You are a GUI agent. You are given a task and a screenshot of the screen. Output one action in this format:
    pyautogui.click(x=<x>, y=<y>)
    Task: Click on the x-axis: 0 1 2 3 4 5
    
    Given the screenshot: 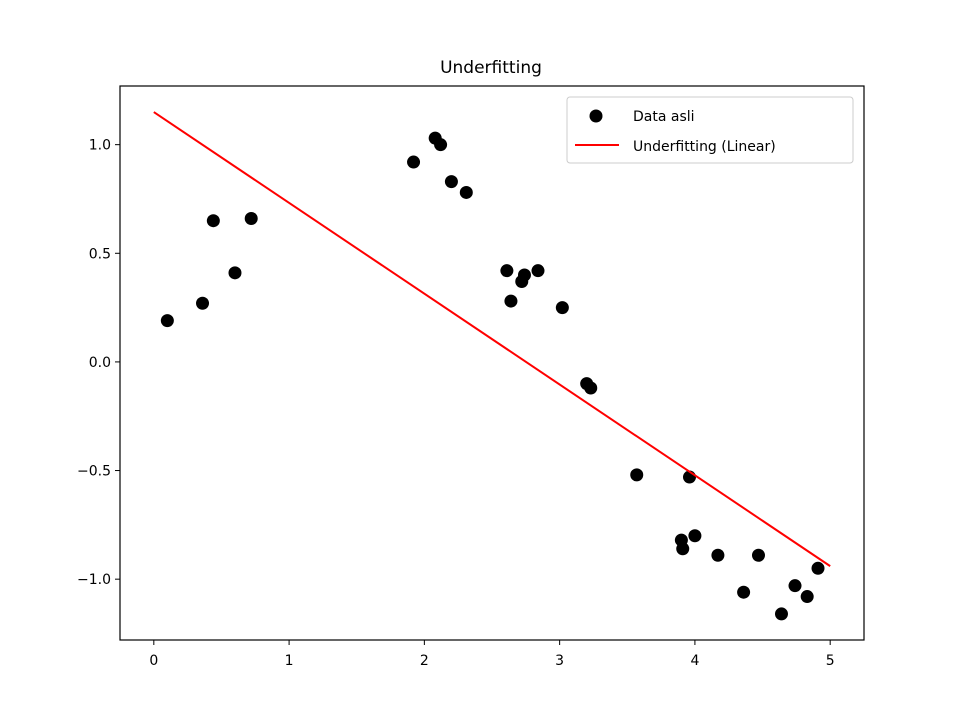 What is the action you would take?
    pyautogui.click(x=492, y=654)
    